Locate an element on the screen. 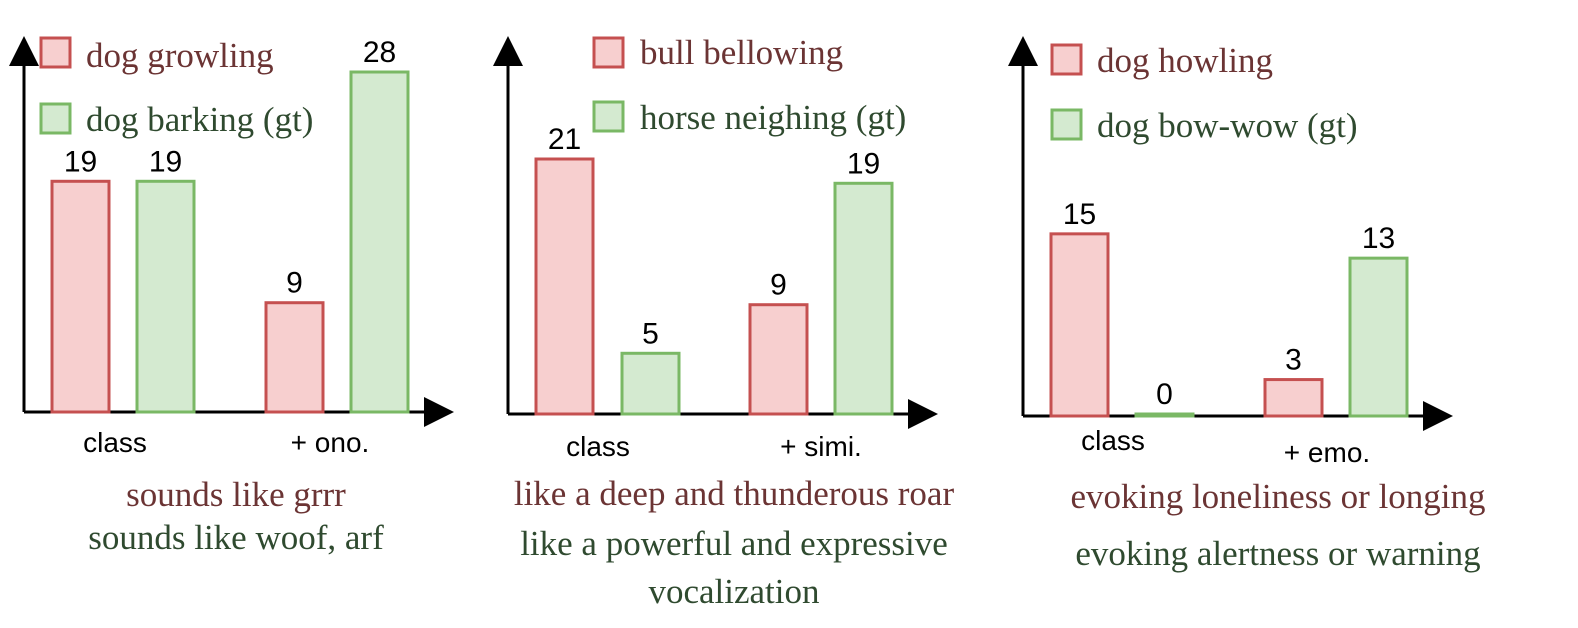 Image resolution: width=1578 pixels, height=628 pixels. legend-label: dog barking (gt) is located at coordinates (199, 119).